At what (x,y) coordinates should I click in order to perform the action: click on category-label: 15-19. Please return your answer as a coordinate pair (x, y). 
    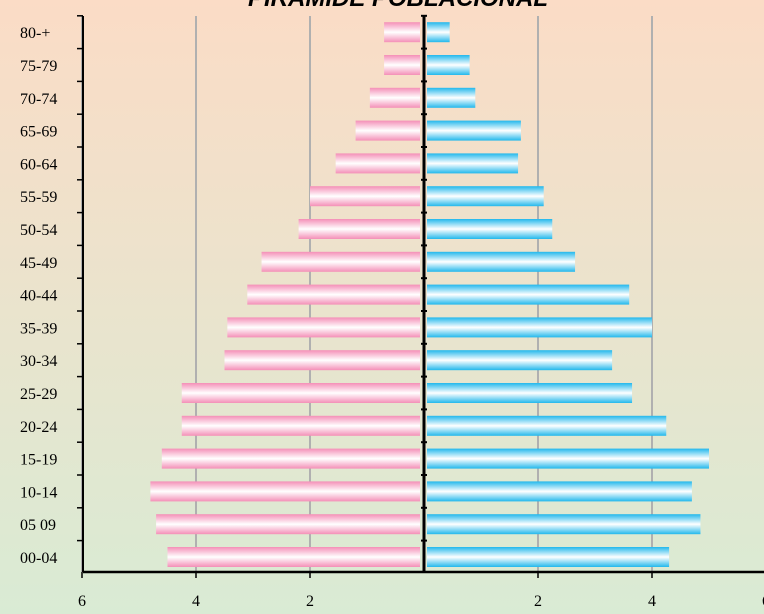
    Looking at the image, I should click on (38, 460).